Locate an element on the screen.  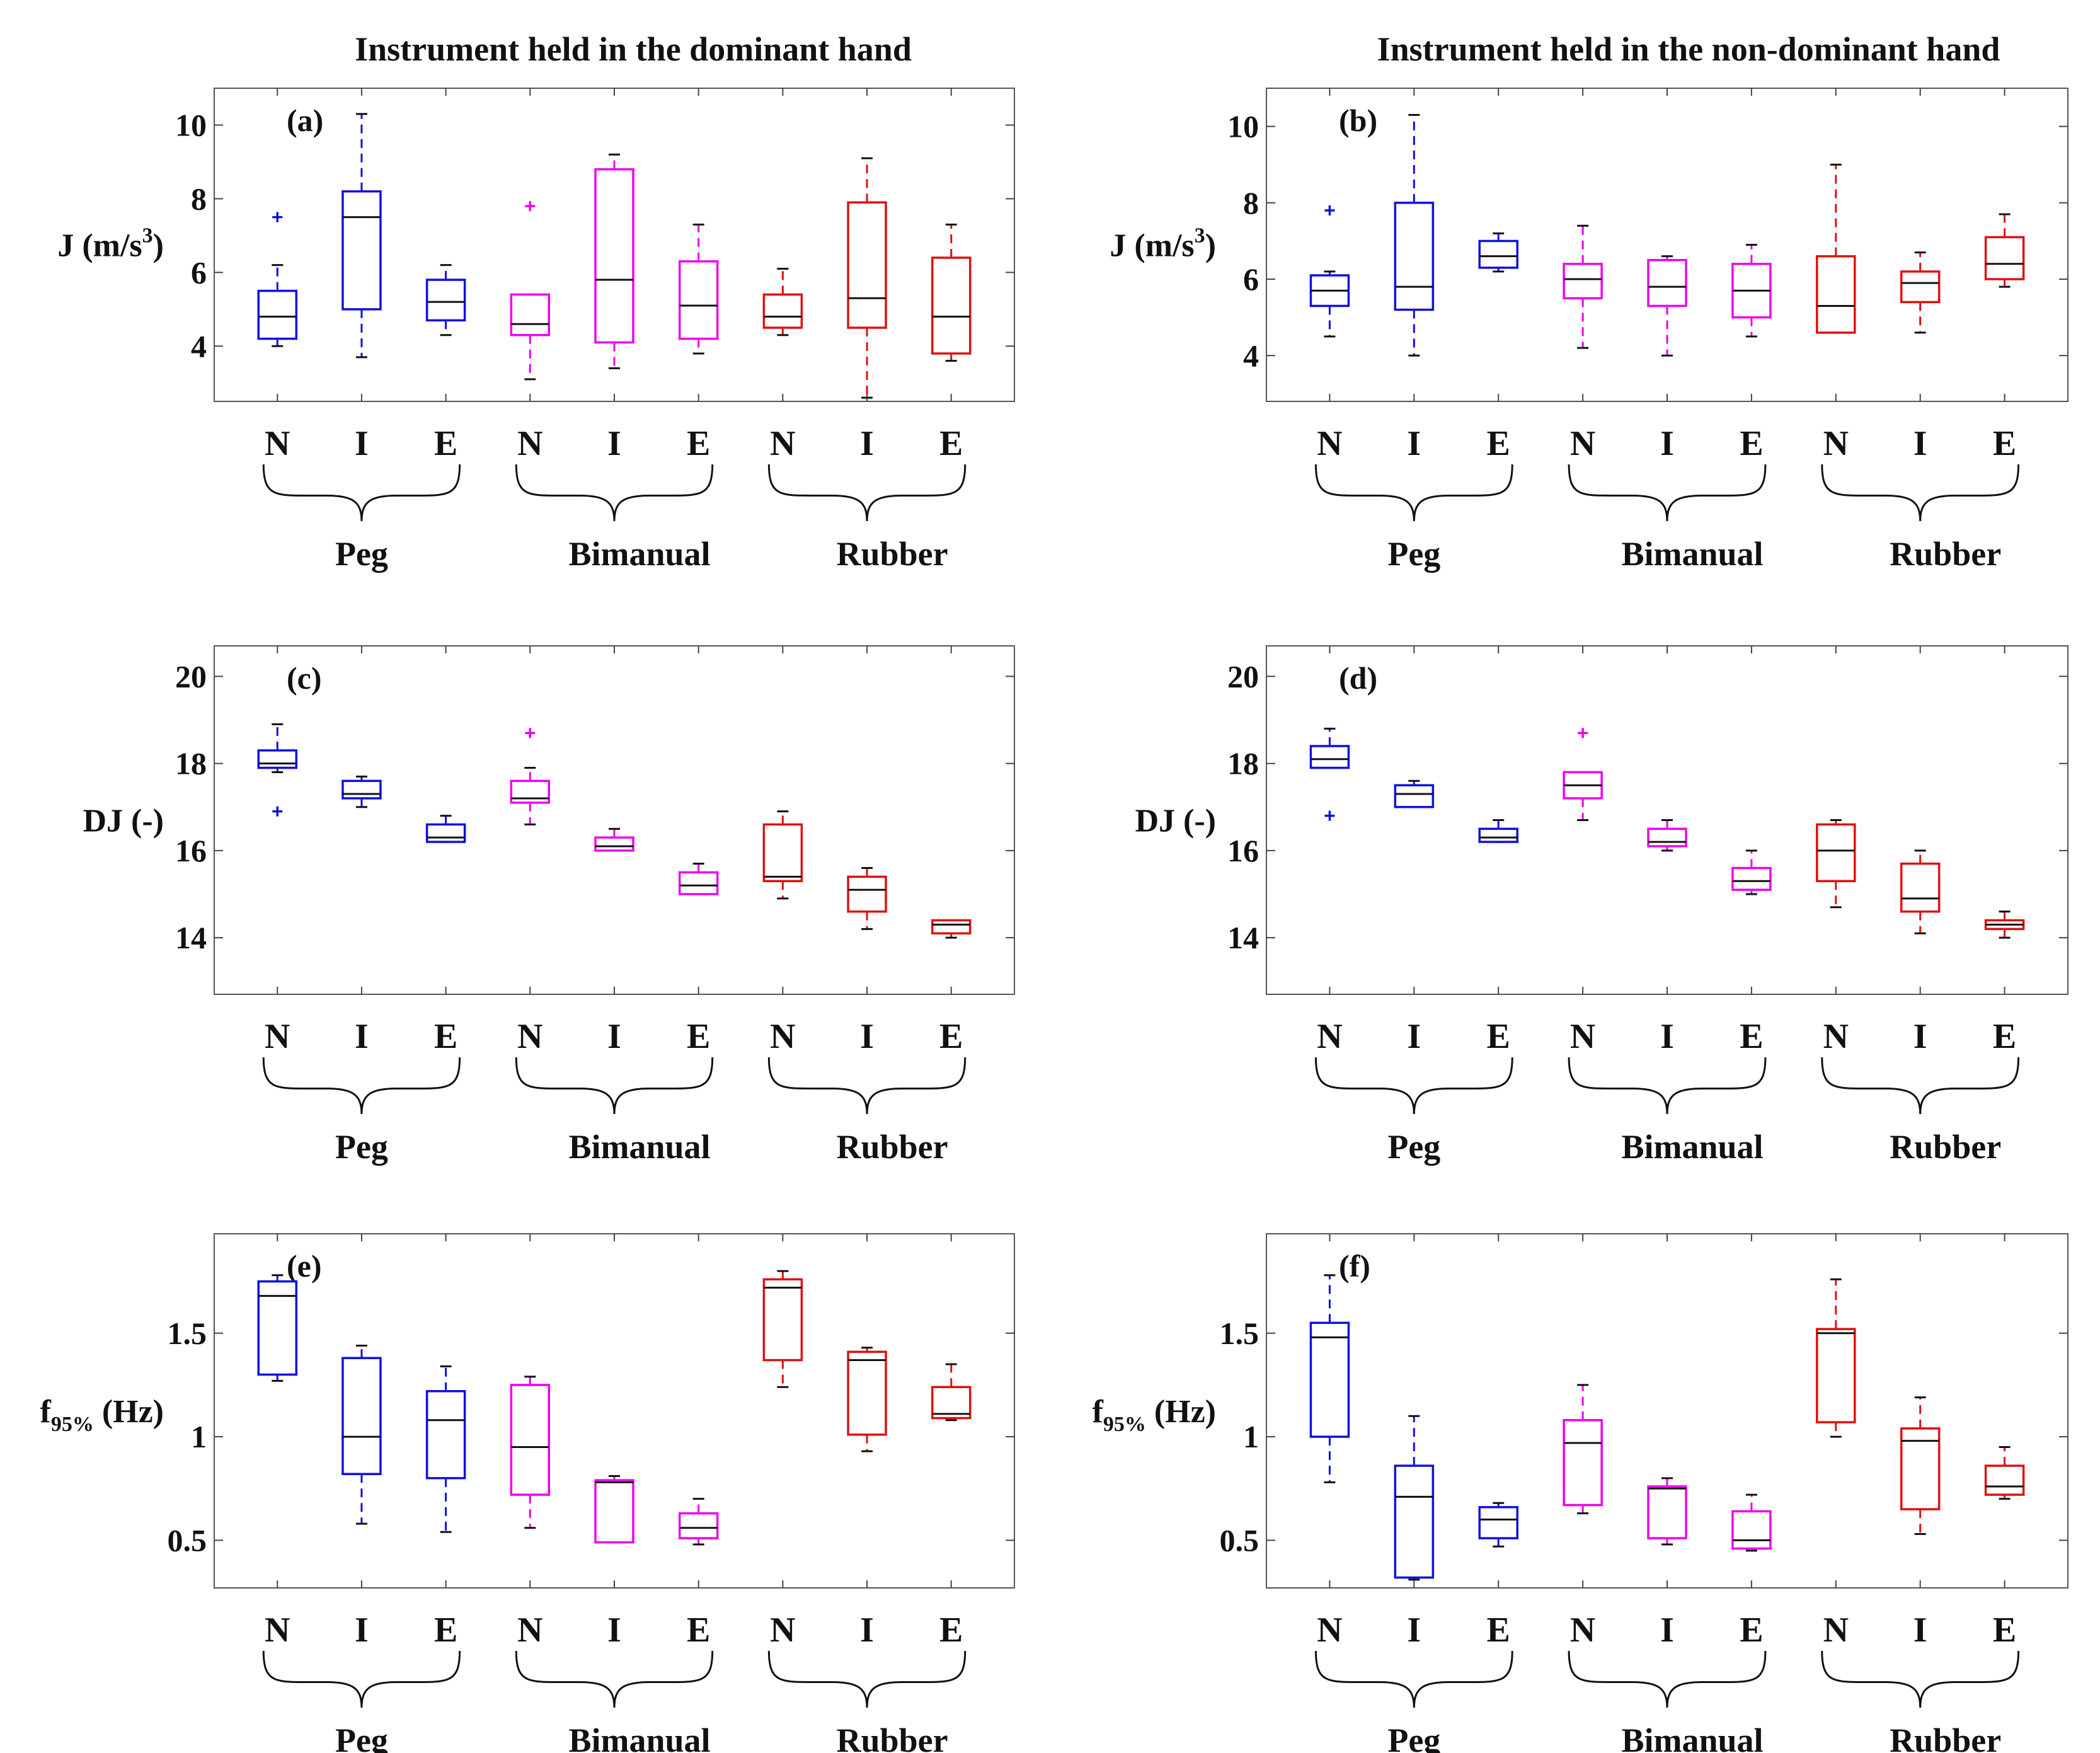
outlier-marker is located at coordinates (277, 217).